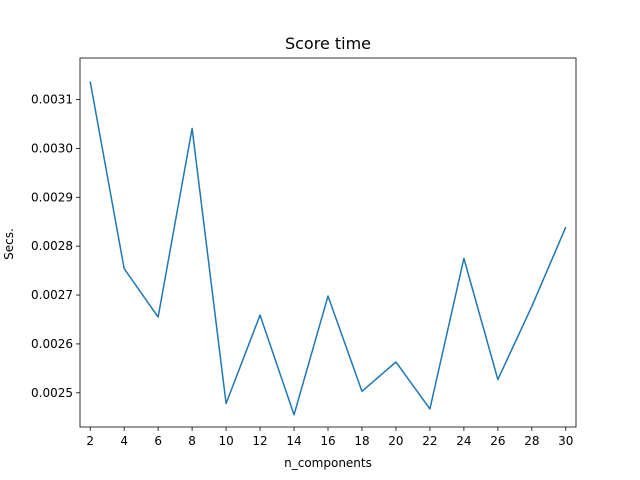 The image size is (640, 480). Describe the element at coordinates (192, 441) in the screenshot. I see `x-tick-label: 8` at that location.